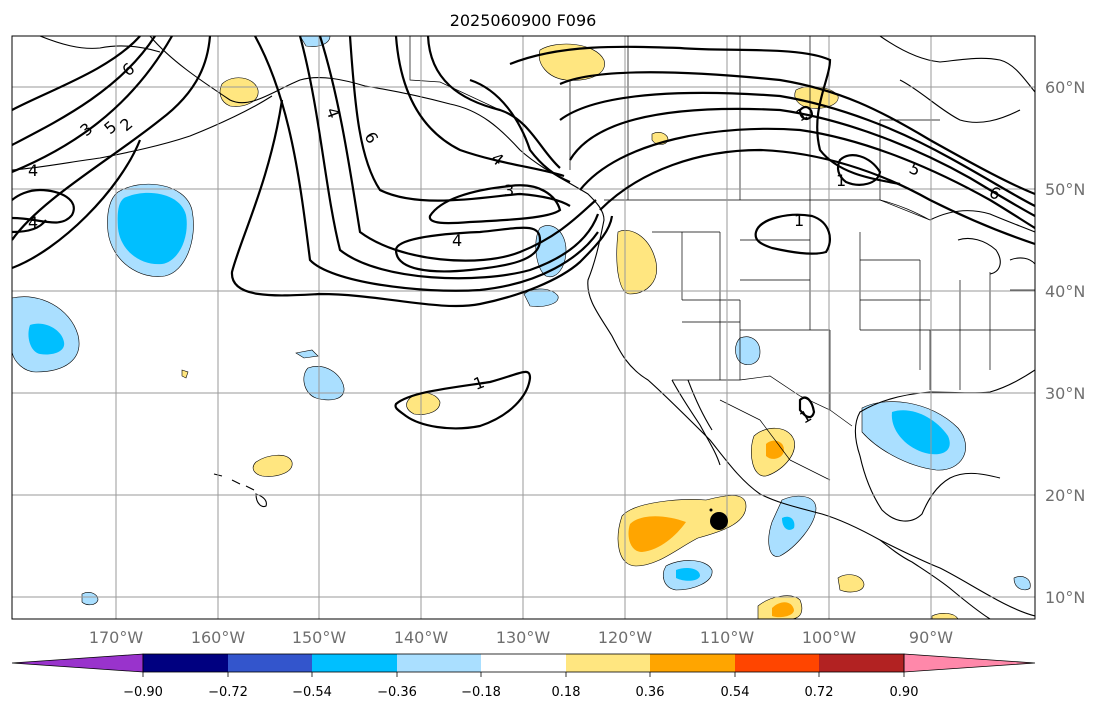 This screenshot has height=712, width=1105. What do you see at coordinates (523, 637) in the screenshot?
I see `lon-label: 130°W` at bounding box center [523, 637].